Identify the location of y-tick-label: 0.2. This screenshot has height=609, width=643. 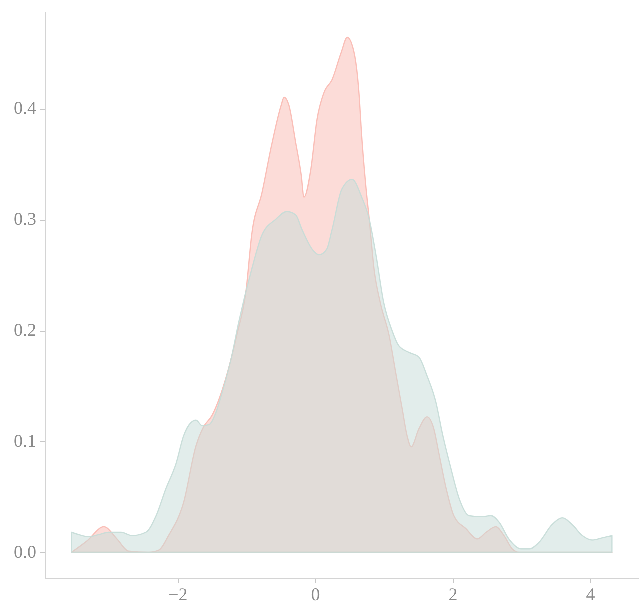
(25, 330).